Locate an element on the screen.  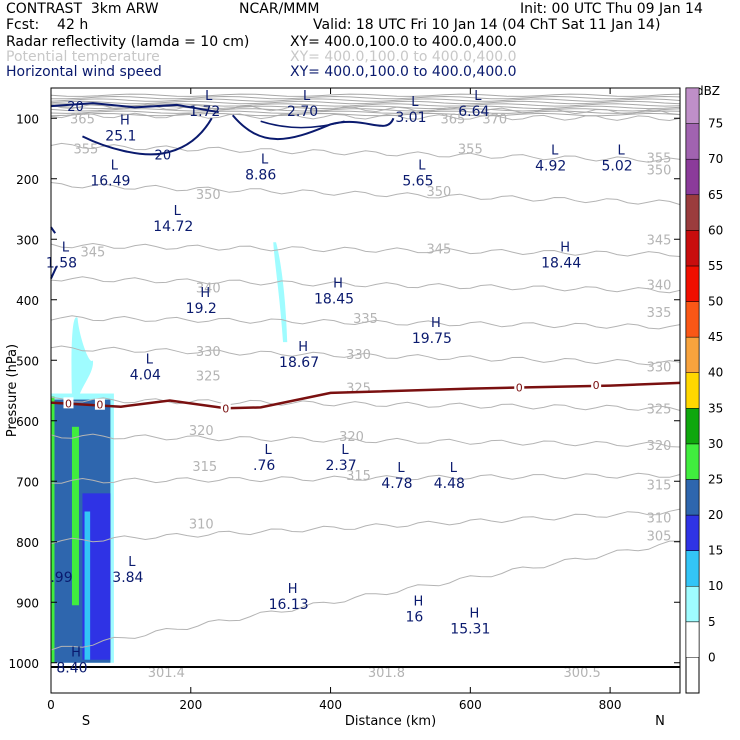
wind-speed-label: .76 is located at coordinates (264, 466).